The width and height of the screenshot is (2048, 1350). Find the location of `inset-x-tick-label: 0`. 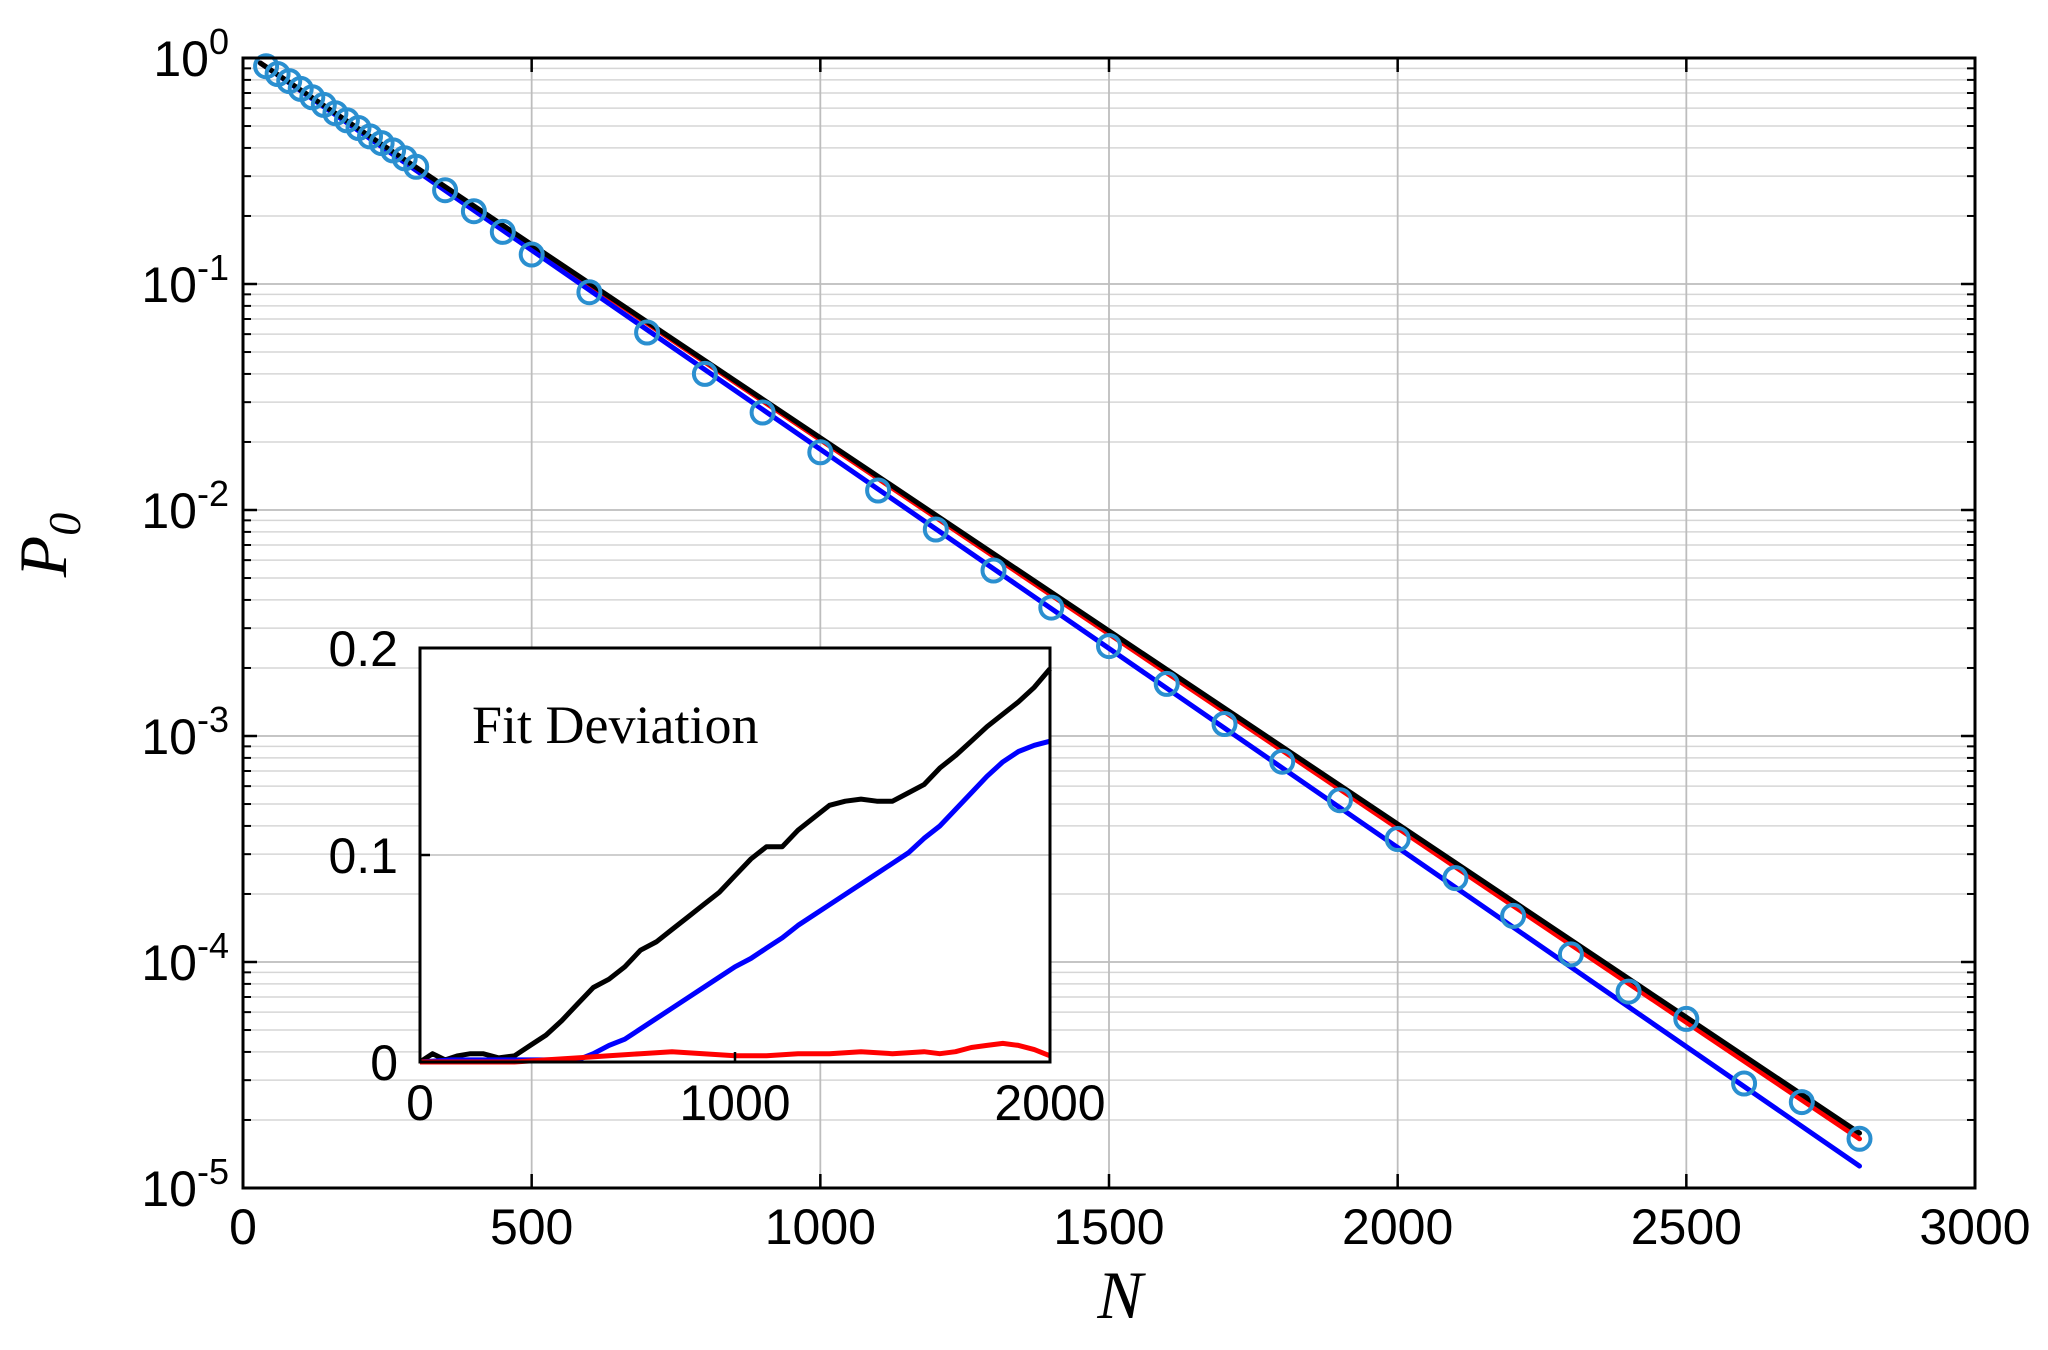

inset-x-tick-label: 0 is located at coordinates (420, 1103).